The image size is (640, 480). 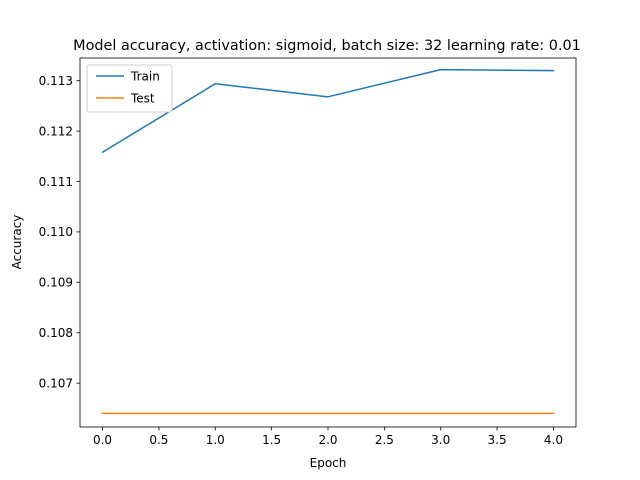 I want to click on x-tick-label: 1.0, so click(x=215, y=440).